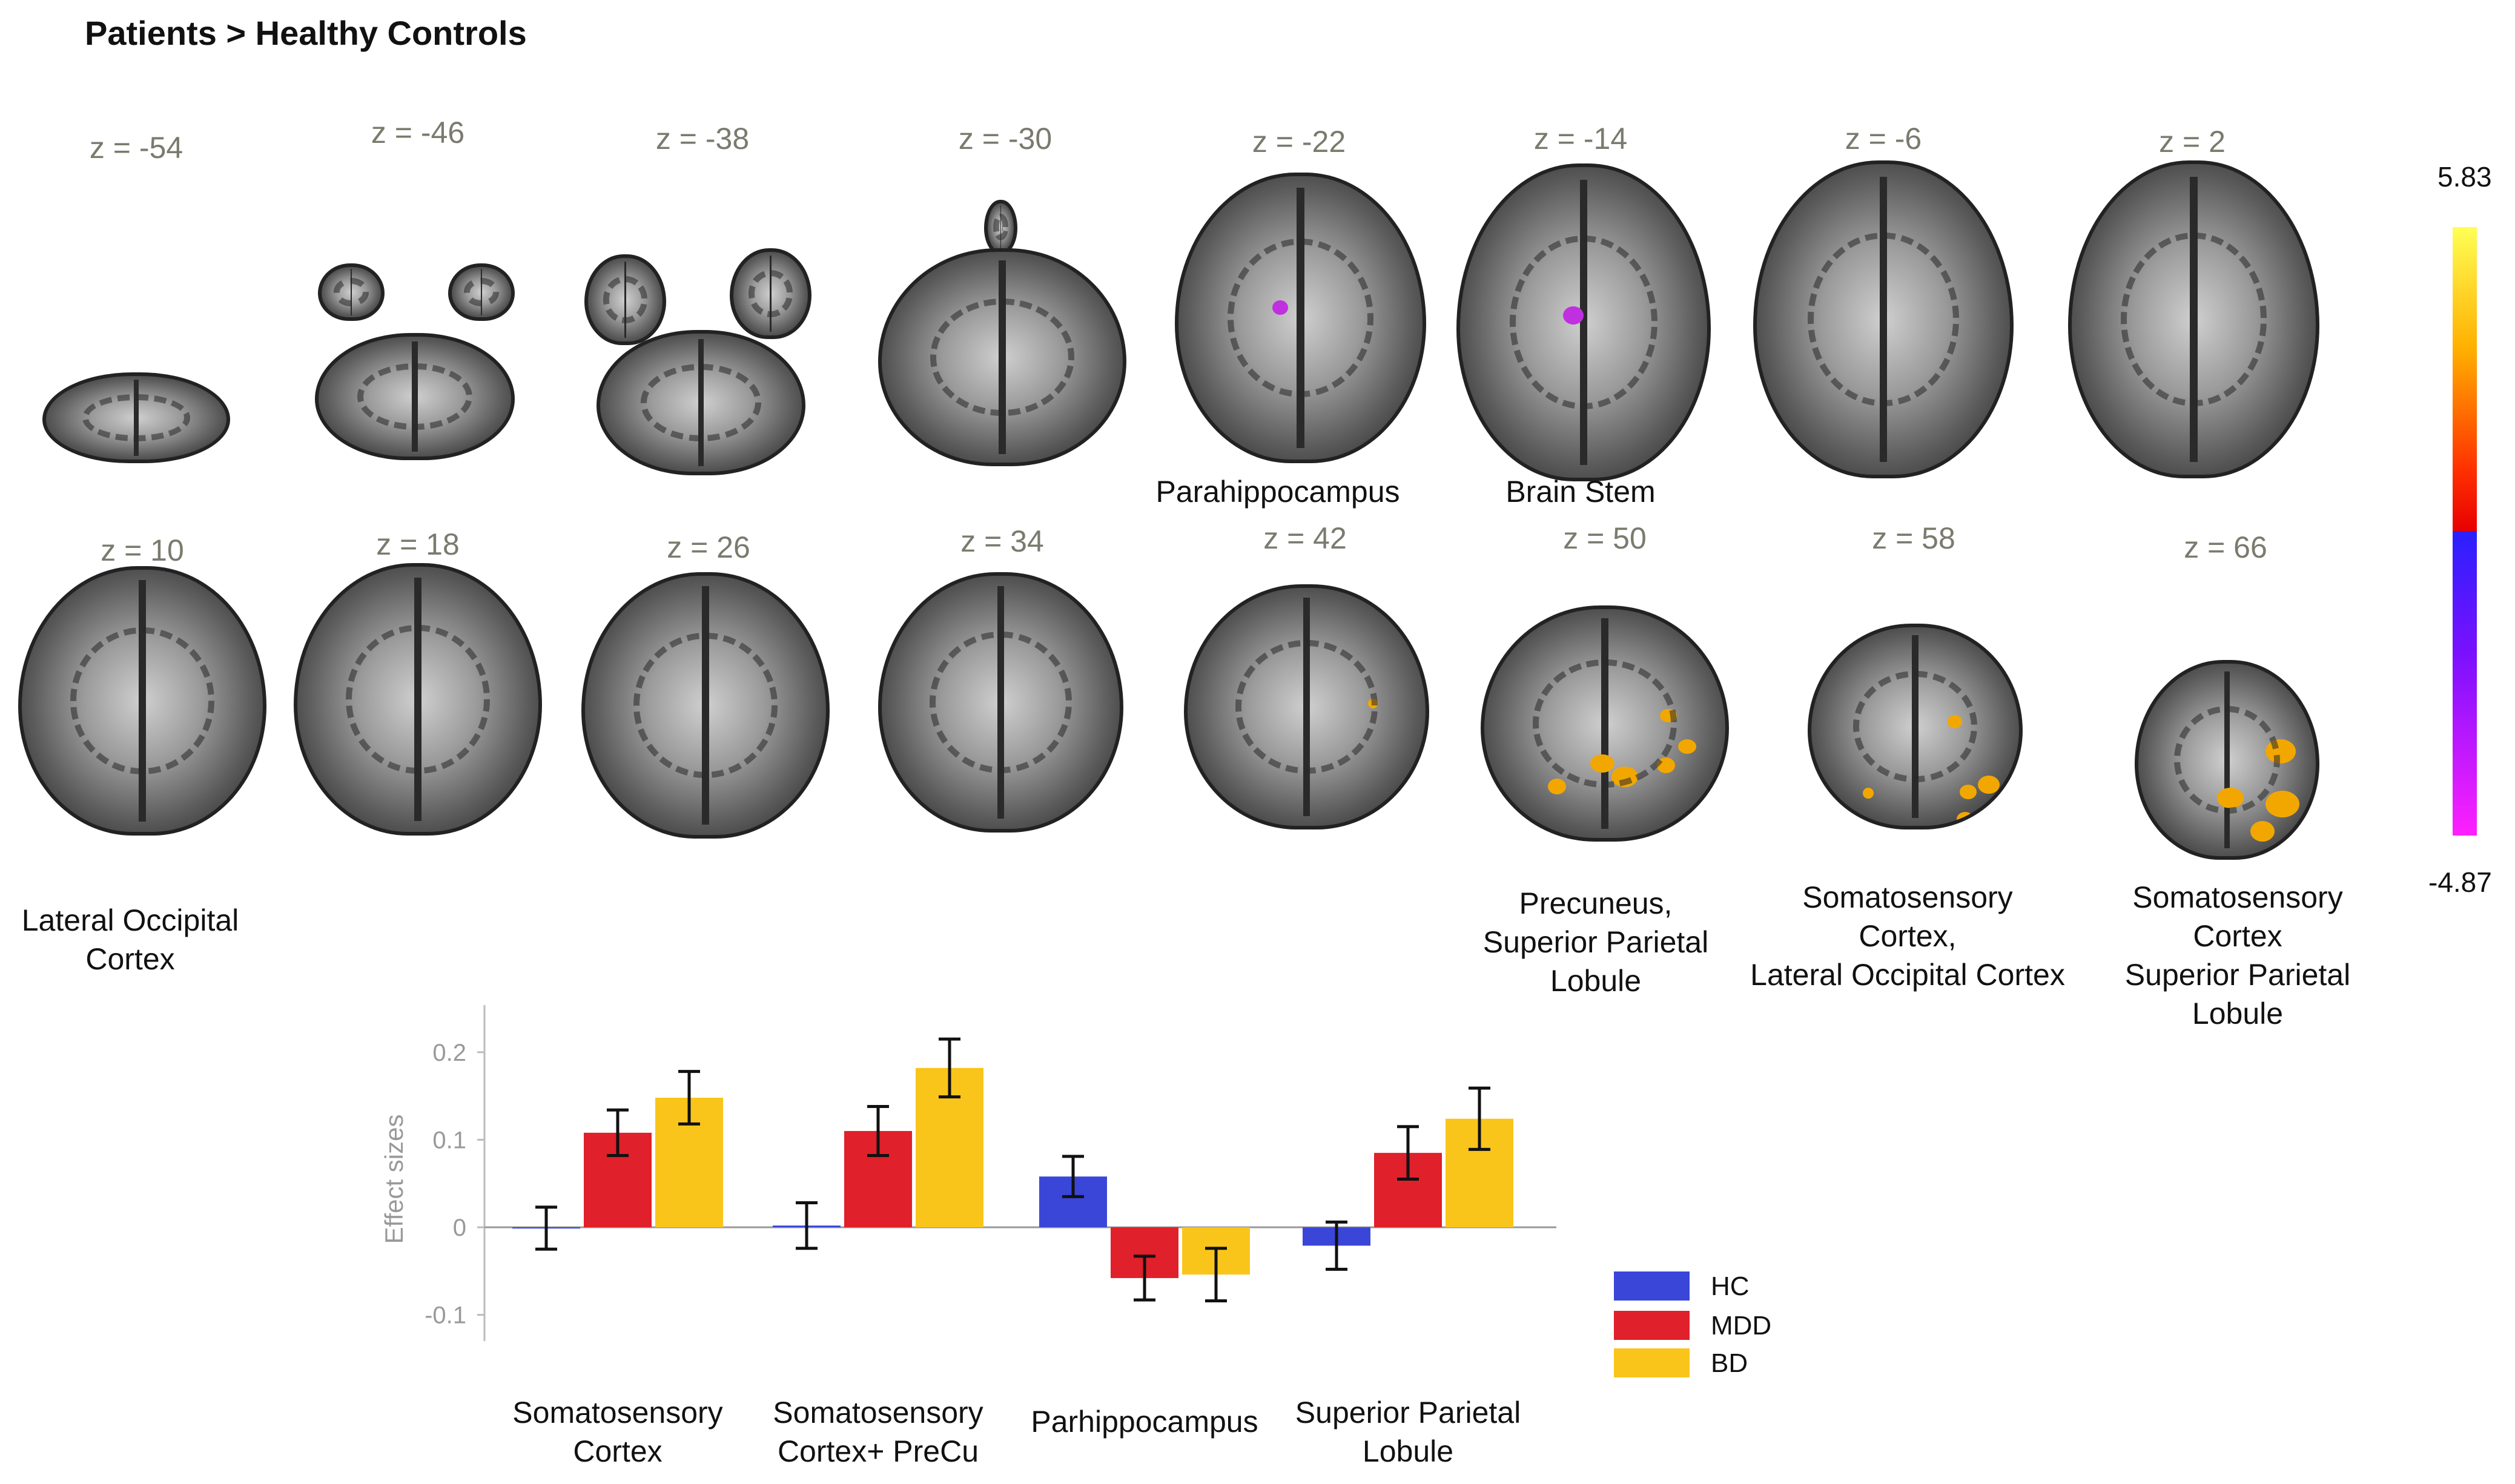 The height and width of the screenshot is (1484, 2515). I want to click on brain-slice-z66, so click(2227, 760).